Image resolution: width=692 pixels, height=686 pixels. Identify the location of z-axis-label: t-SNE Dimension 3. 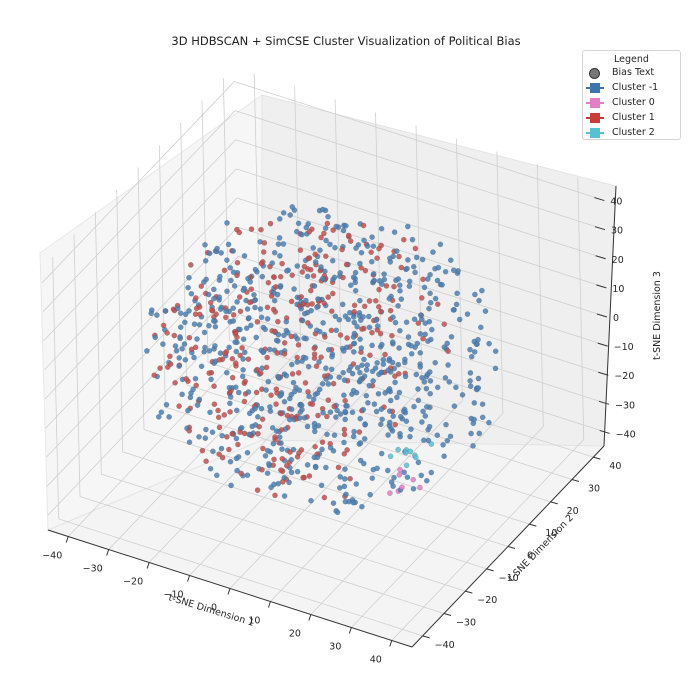
(657, 315).